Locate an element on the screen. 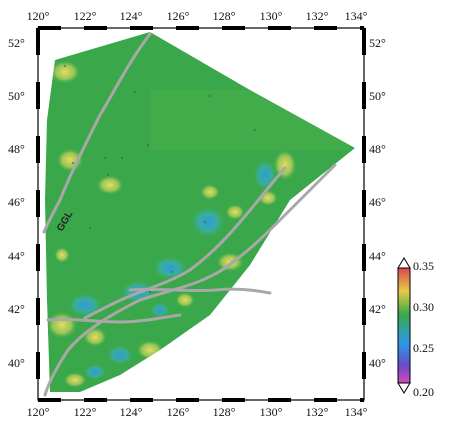  fault-line-ggl is located at coordinates (97, 133).